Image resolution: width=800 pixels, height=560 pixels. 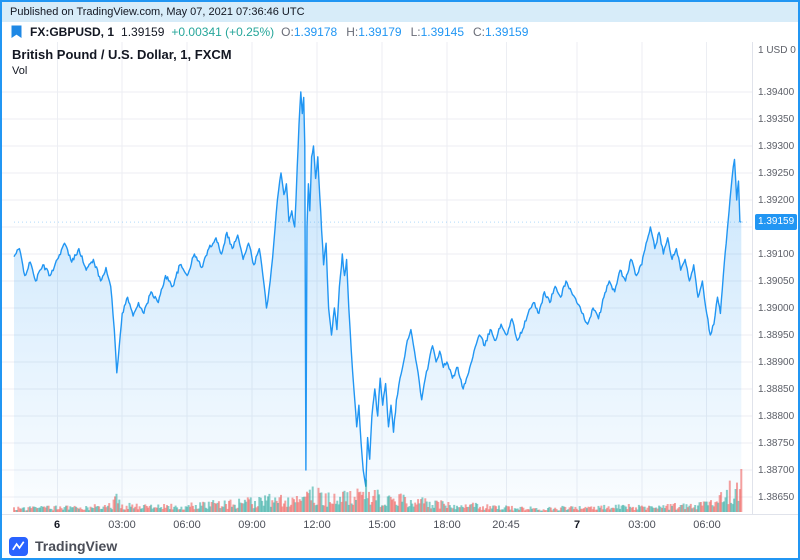 I want to click on time-axis-label: 6, so click(x=57, y=525).